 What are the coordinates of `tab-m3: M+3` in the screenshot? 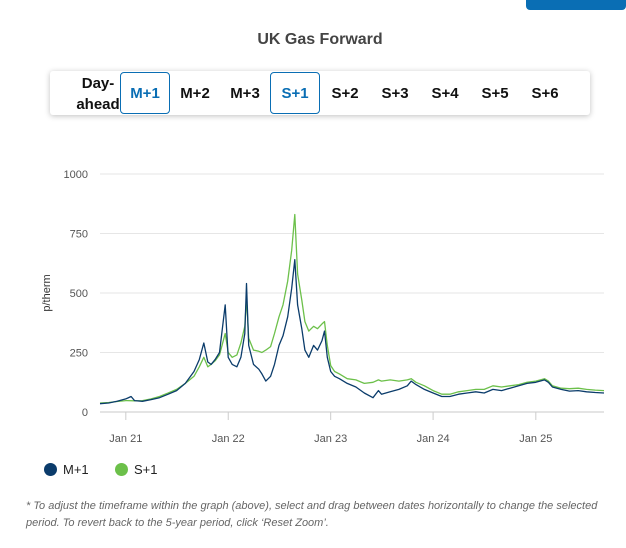 It's located at (245, 93).